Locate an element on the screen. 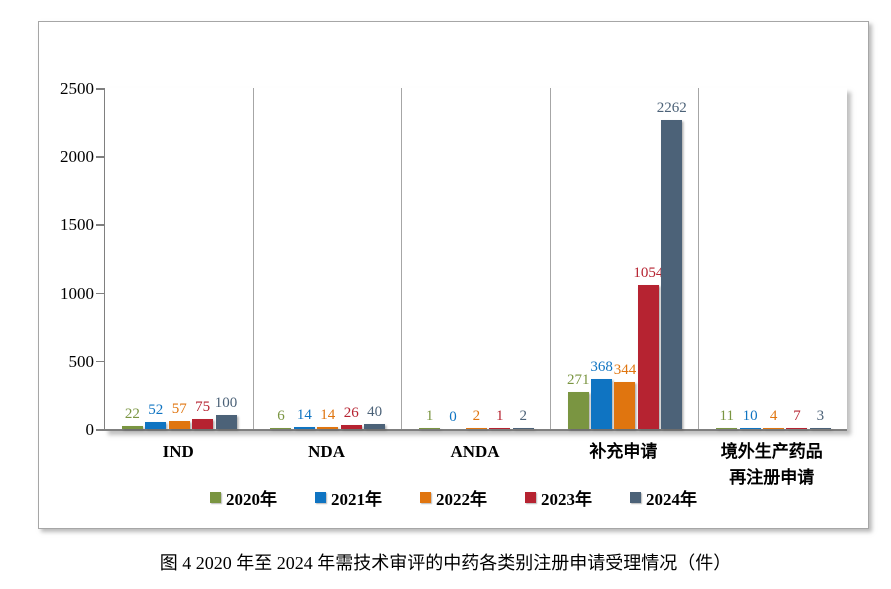 The image size is (891, 589). legend-label: 2023年 is located at coordinates (566, 499).